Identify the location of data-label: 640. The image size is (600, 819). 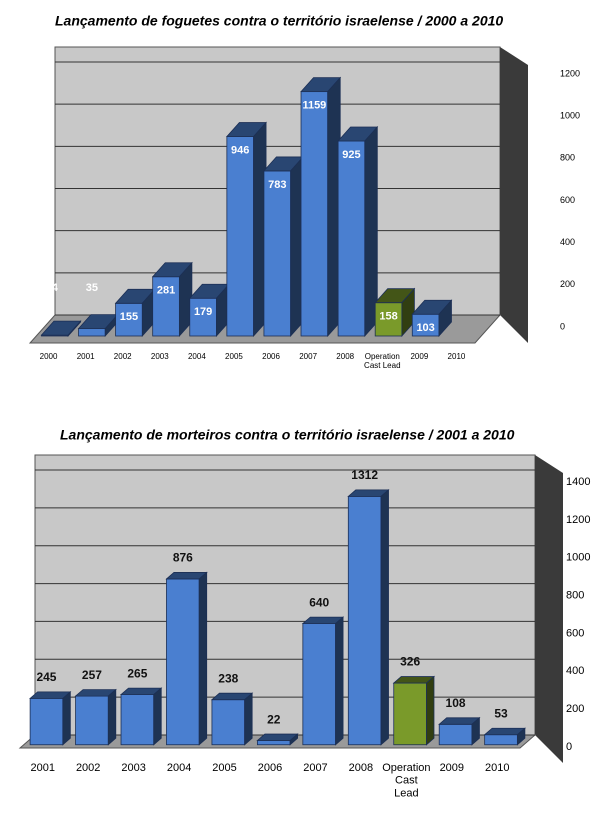
(319, 602).